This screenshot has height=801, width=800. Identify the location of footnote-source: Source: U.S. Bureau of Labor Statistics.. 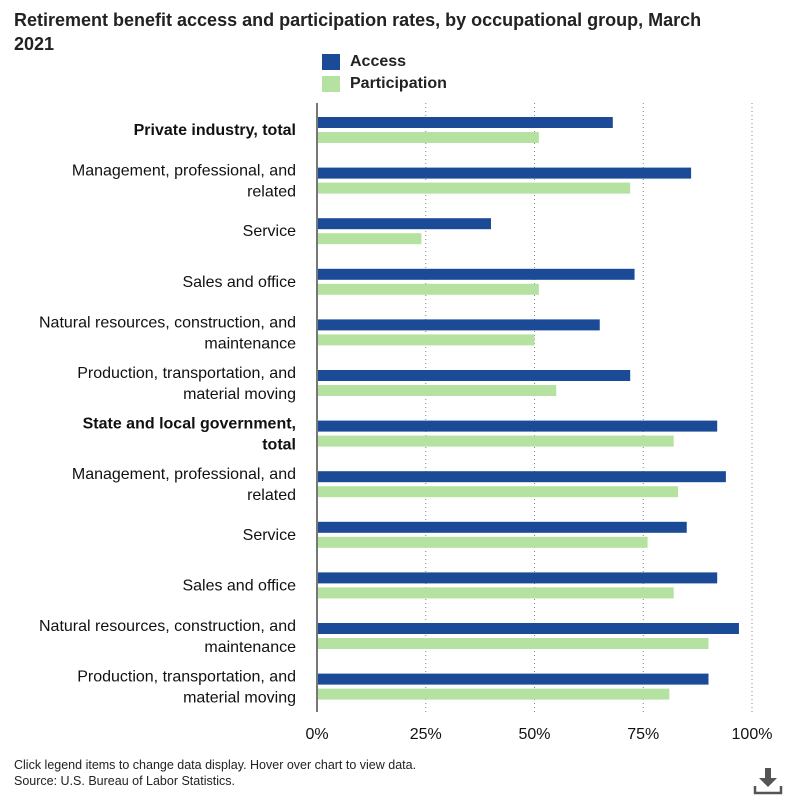
(124, 781).